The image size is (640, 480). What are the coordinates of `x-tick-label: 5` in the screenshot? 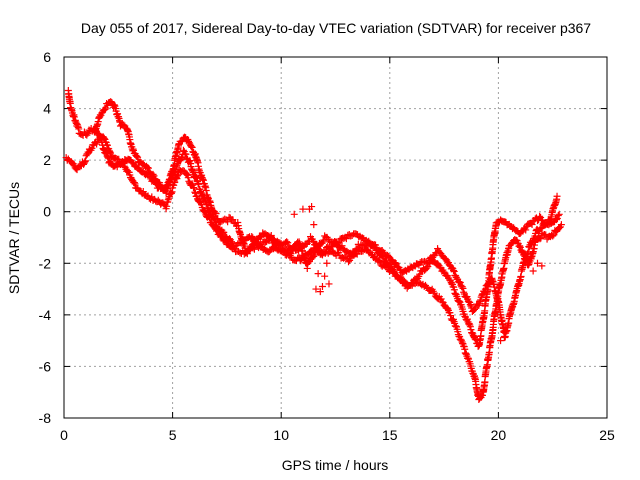 It's located at (173, 435).